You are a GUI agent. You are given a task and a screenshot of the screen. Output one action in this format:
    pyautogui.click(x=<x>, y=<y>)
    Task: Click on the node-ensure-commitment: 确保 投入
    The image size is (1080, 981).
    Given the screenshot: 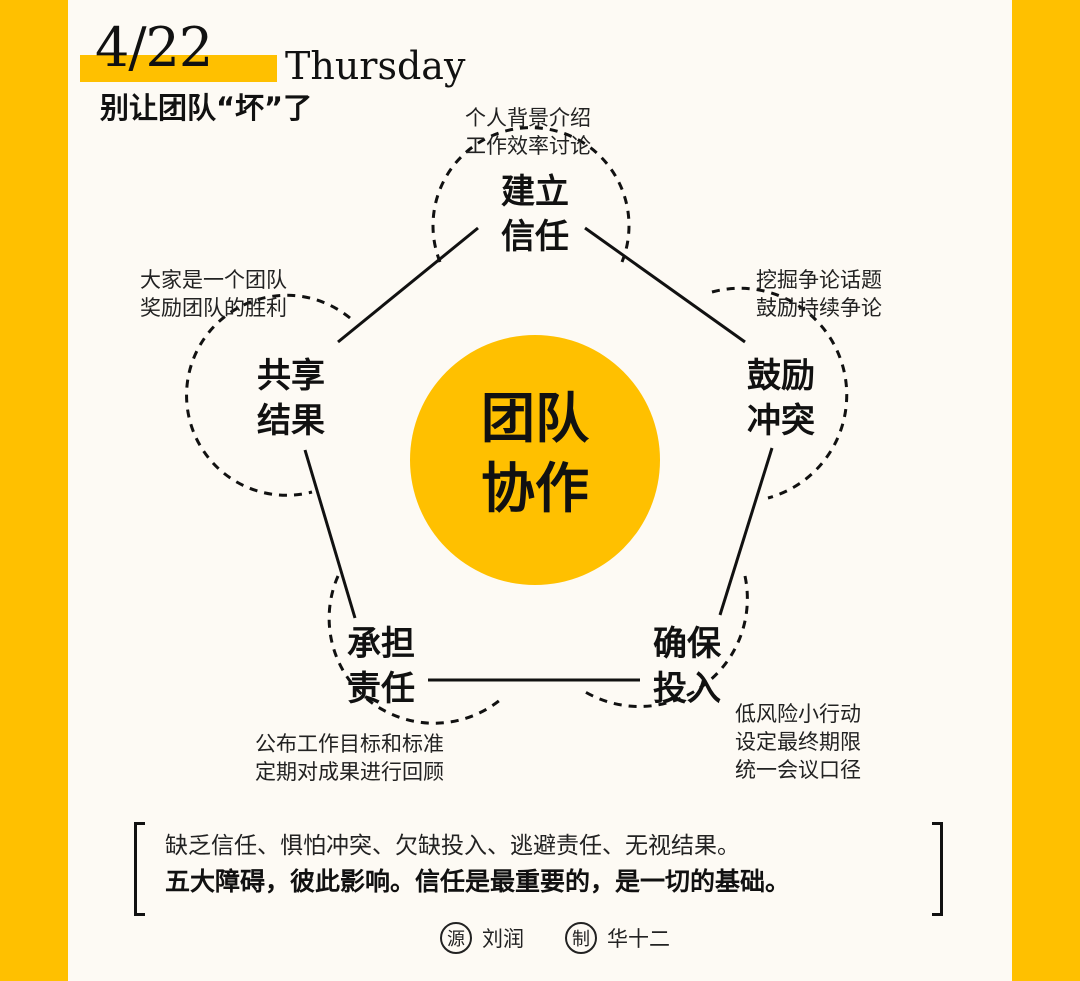 What is the action you would take?
    pyautogui.click(x=687, y=667)
    